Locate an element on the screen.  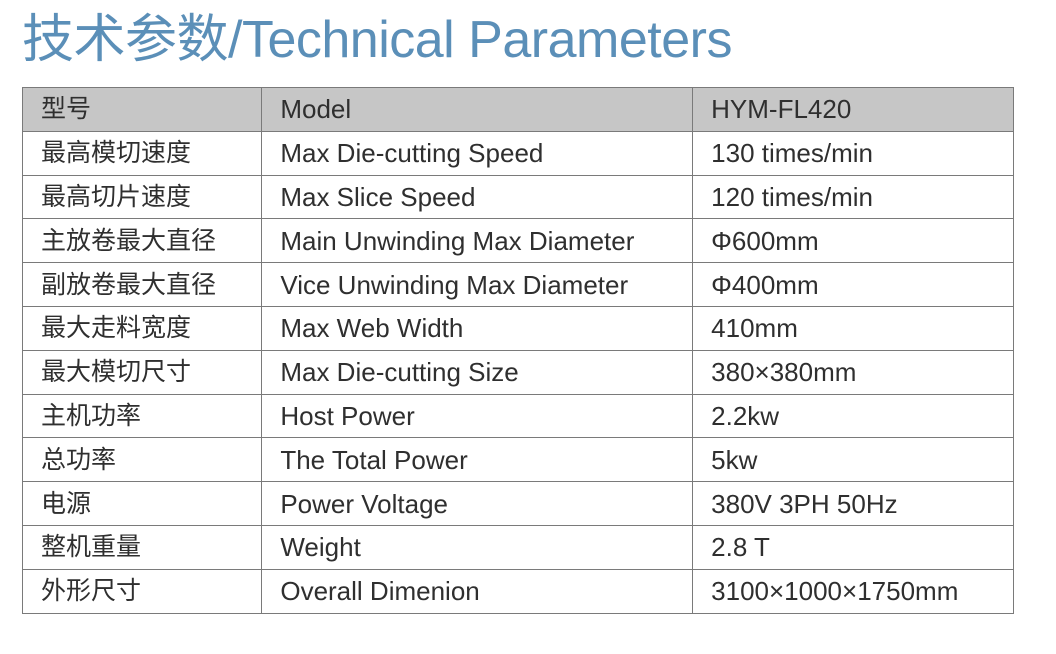
table-row: 最大模切尺寸 Max Die-cutting Size 380×380mm is located at coordinates (517, 372).